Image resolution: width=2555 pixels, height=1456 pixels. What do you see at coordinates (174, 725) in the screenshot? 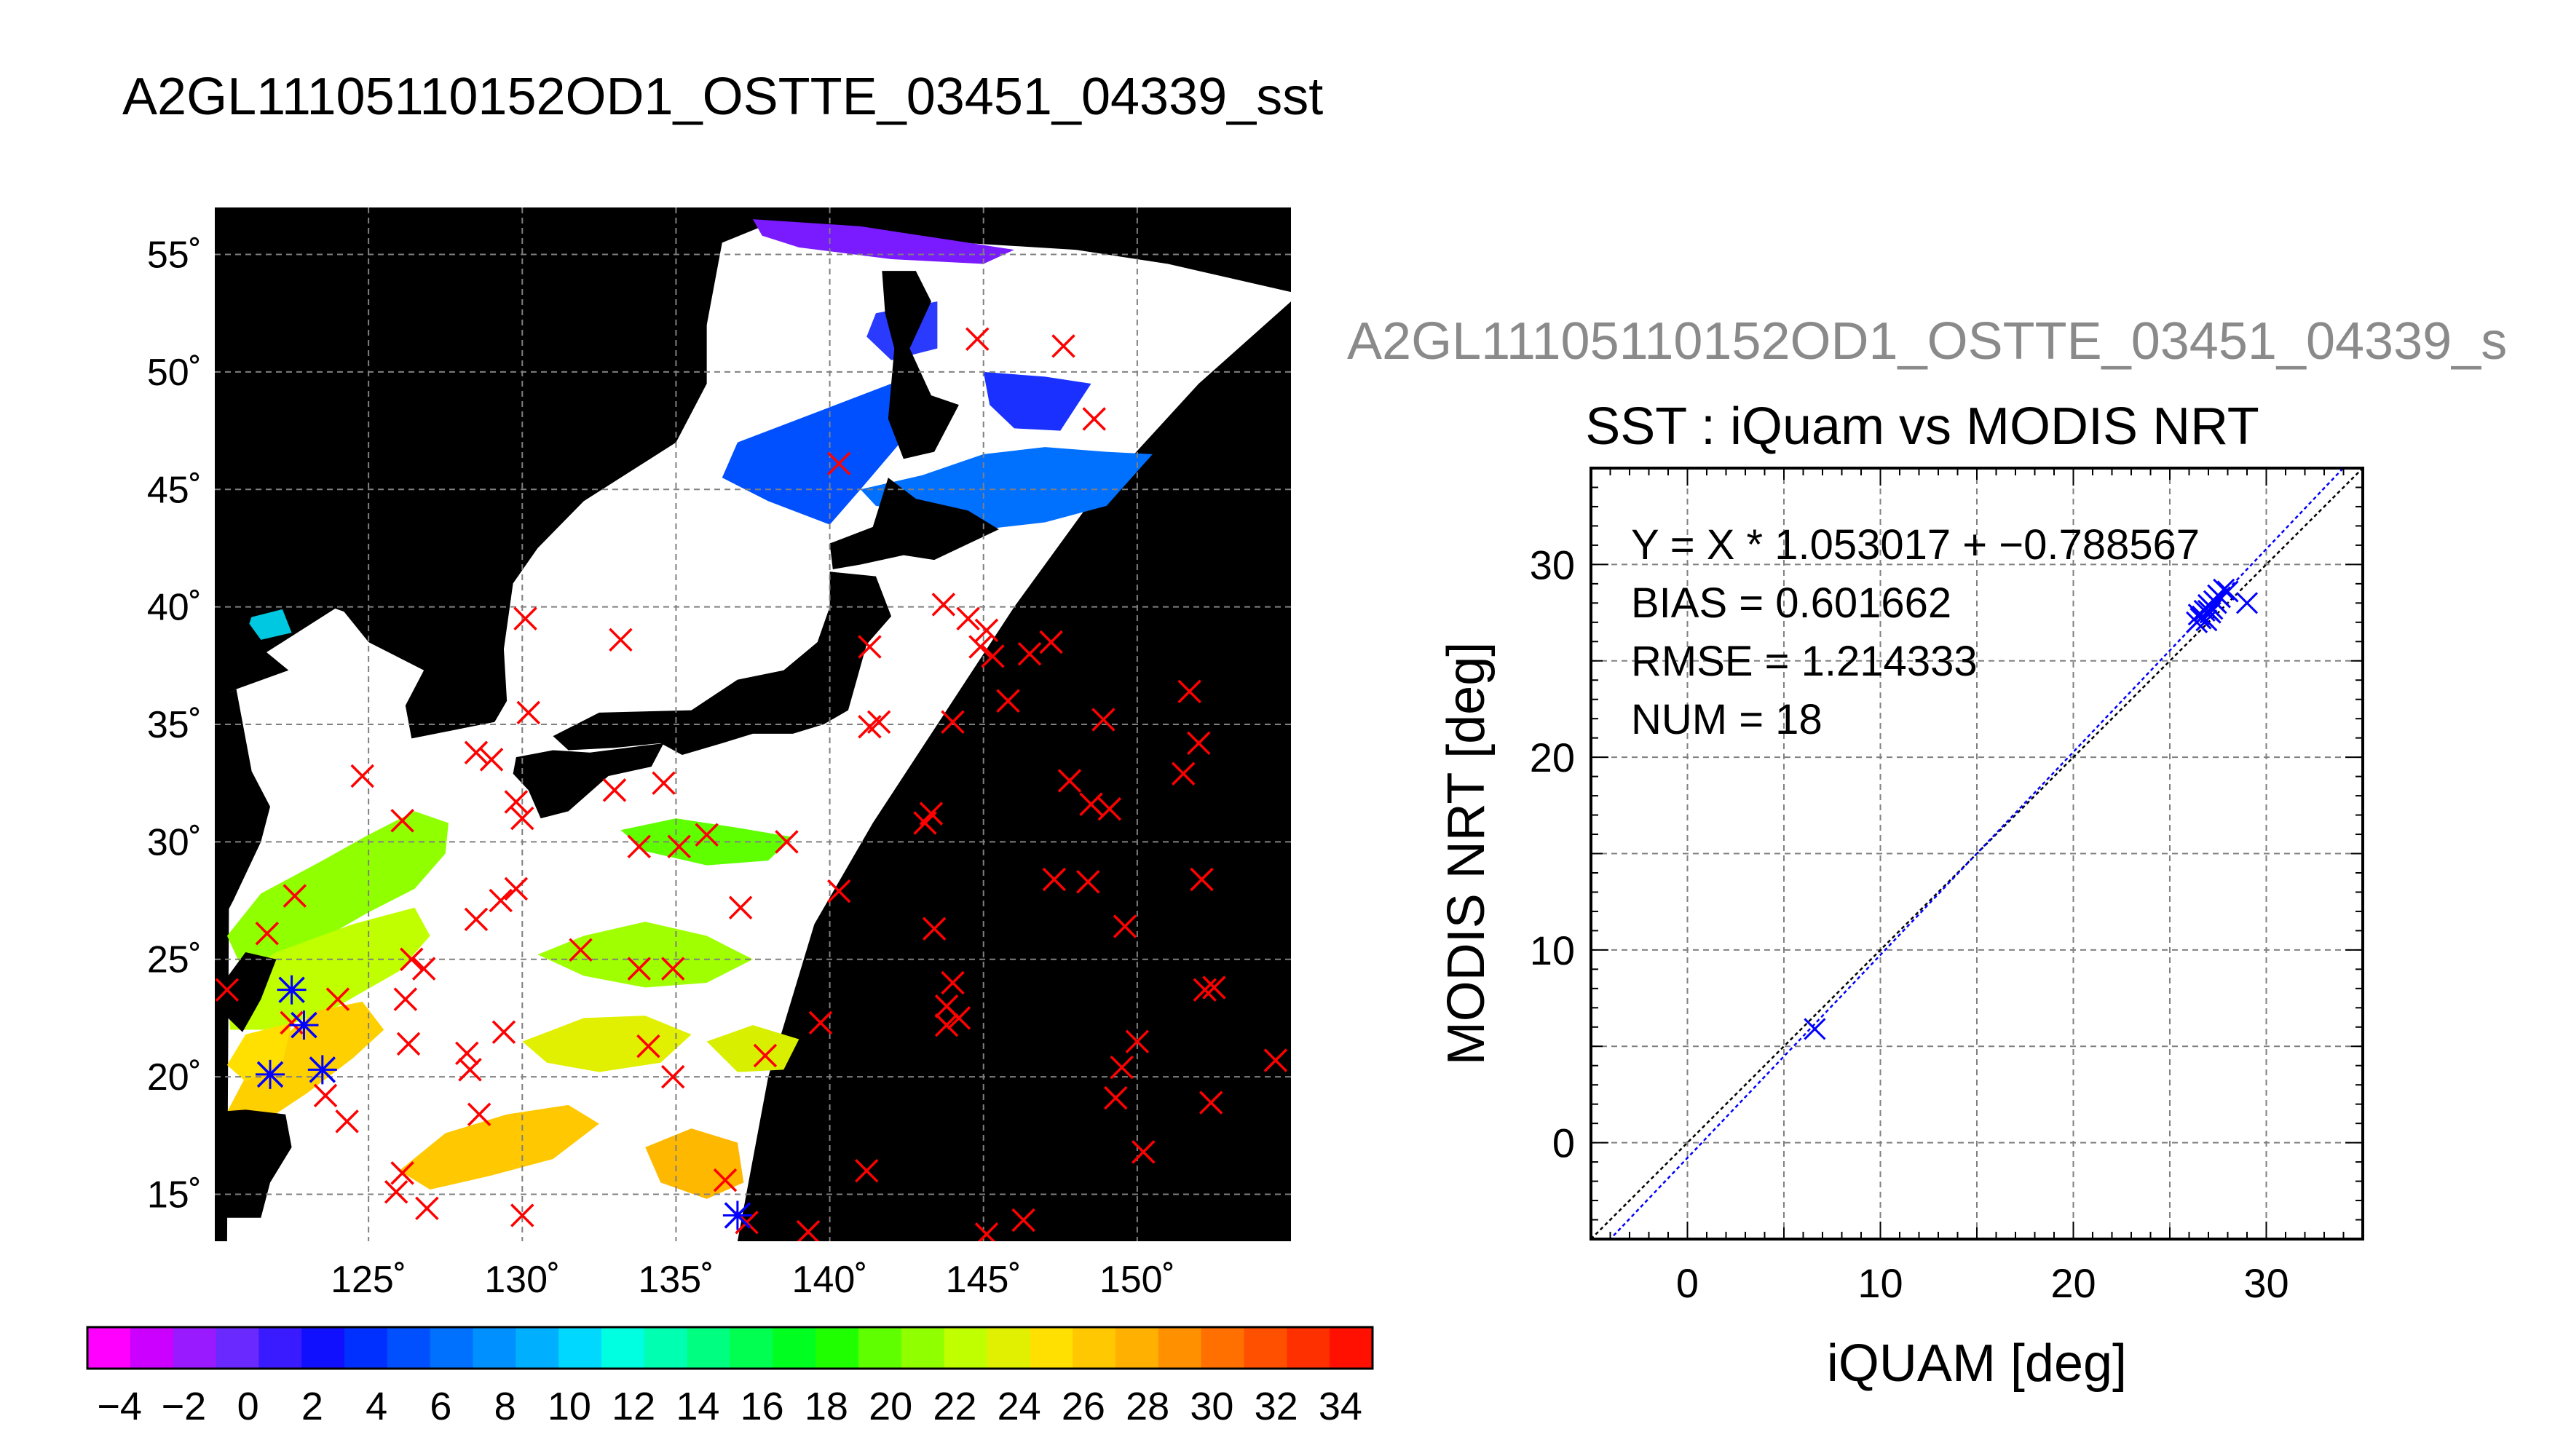
I see `map-y-tick-label: 35˚` at bounding box center [174, 725].